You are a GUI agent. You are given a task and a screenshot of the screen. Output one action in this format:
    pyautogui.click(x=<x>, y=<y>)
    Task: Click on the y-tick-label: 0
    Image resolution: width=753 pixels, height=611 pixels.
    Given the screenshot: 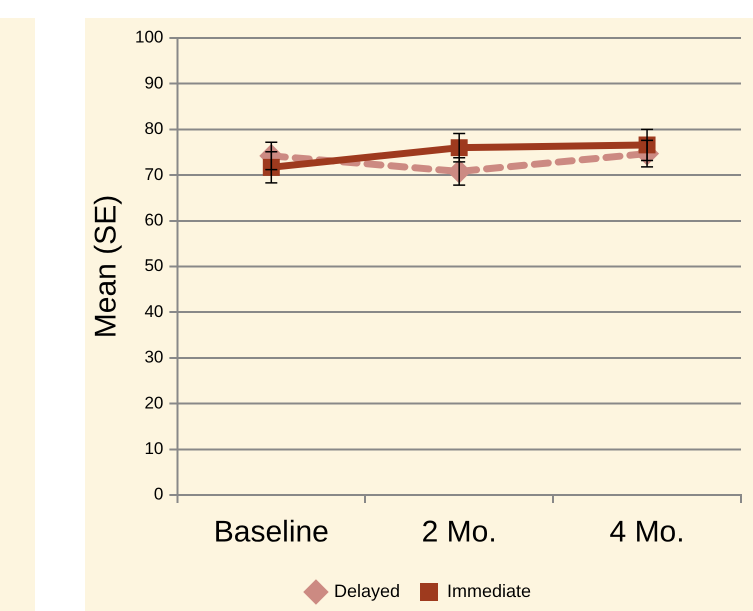 What is the action you would take?
    pyautogui.click(x=159, y=494)
    